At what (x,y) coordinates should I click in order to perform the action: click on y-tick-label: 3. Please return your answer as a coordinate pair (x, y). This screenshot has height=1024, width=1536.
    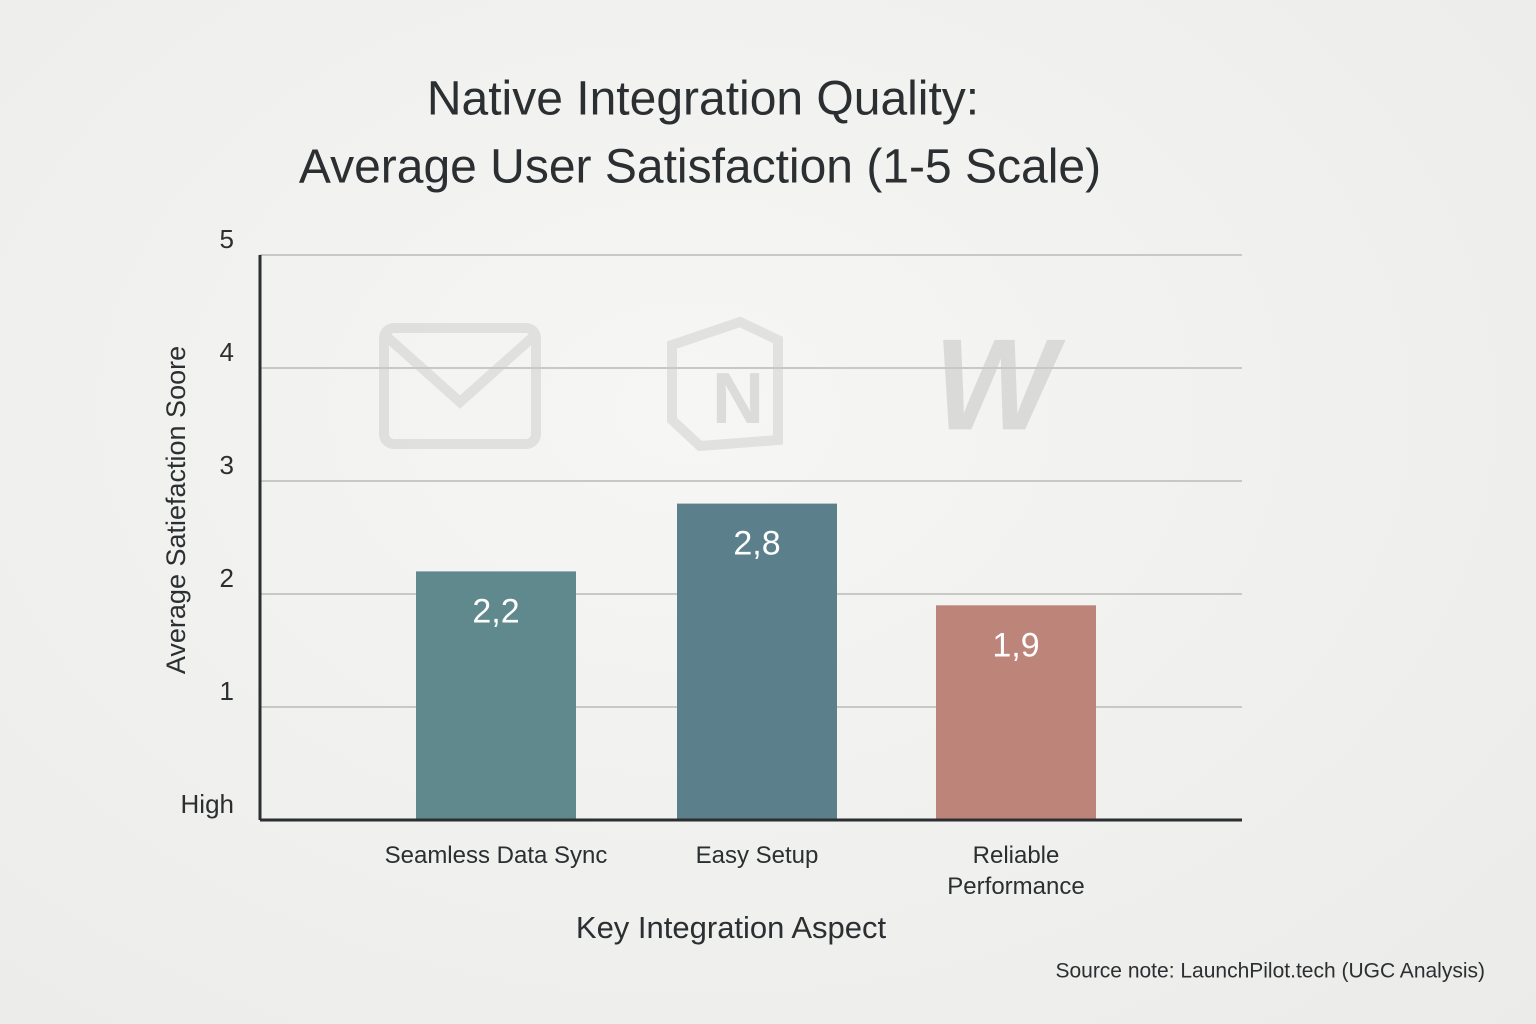
    Looking at the image, I should click on (227, 465).